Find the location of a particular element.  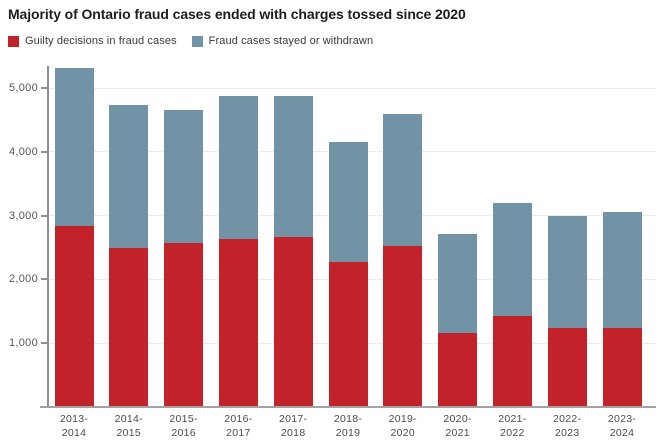

y-axis-label-1,000: 1,000 is located at coordinates (23, 343).